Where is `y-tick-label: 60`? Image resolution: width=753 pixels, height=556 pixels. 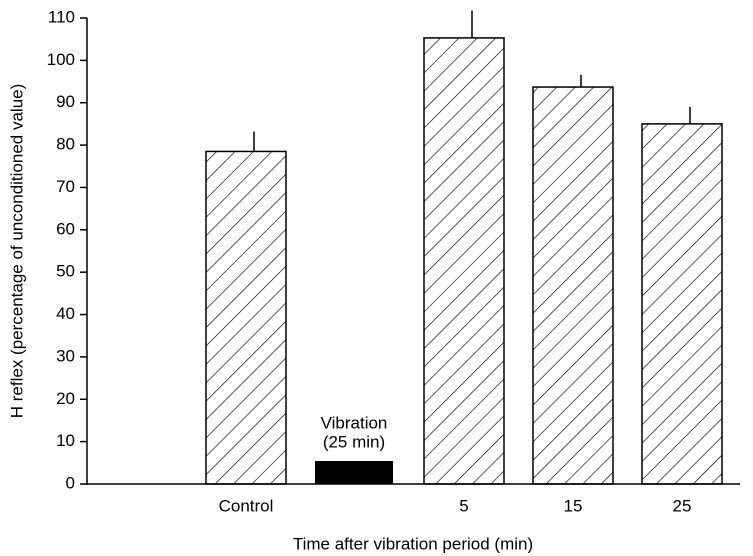 y-tick-label: 60 is located at coordinates (65, 228).